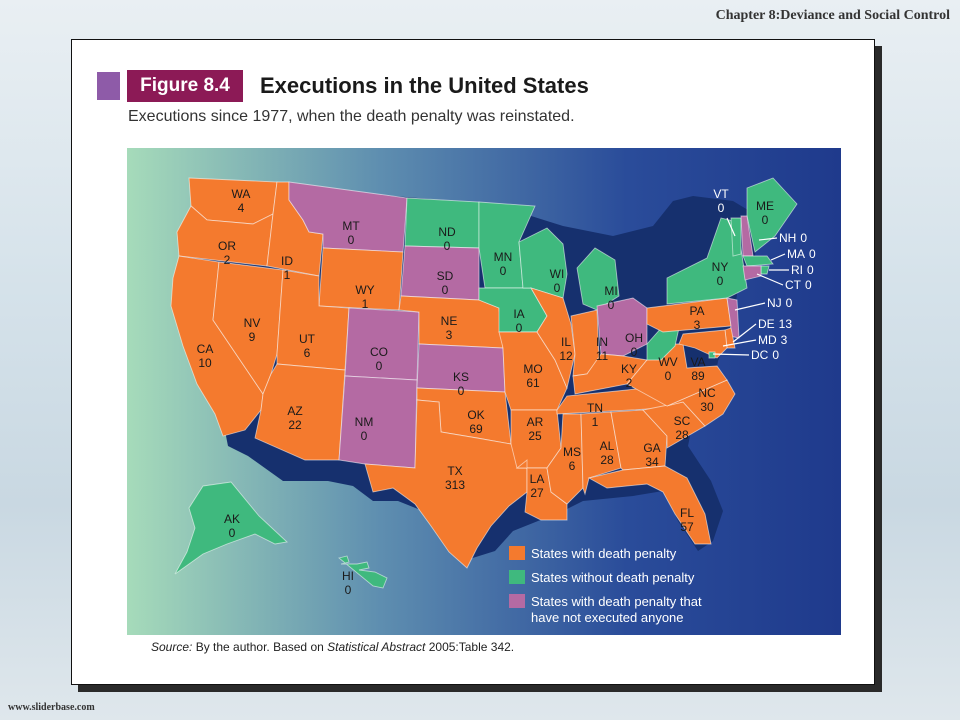 This screenshot has width=960, height=720. Describe the element at coordinates (537, 479) in the screenshot. I see `state-abbr-la: LA` at that location.